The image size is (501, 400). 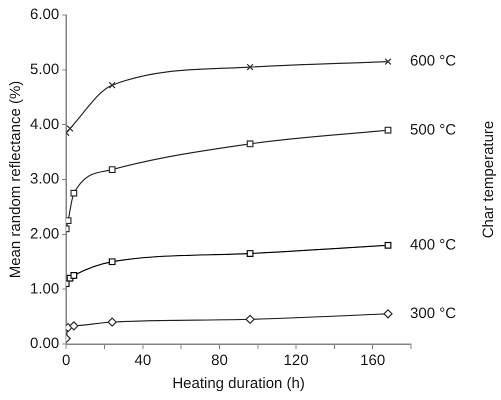 I want to click on y-tick-label: 1.00, so click(x=45, y=289).